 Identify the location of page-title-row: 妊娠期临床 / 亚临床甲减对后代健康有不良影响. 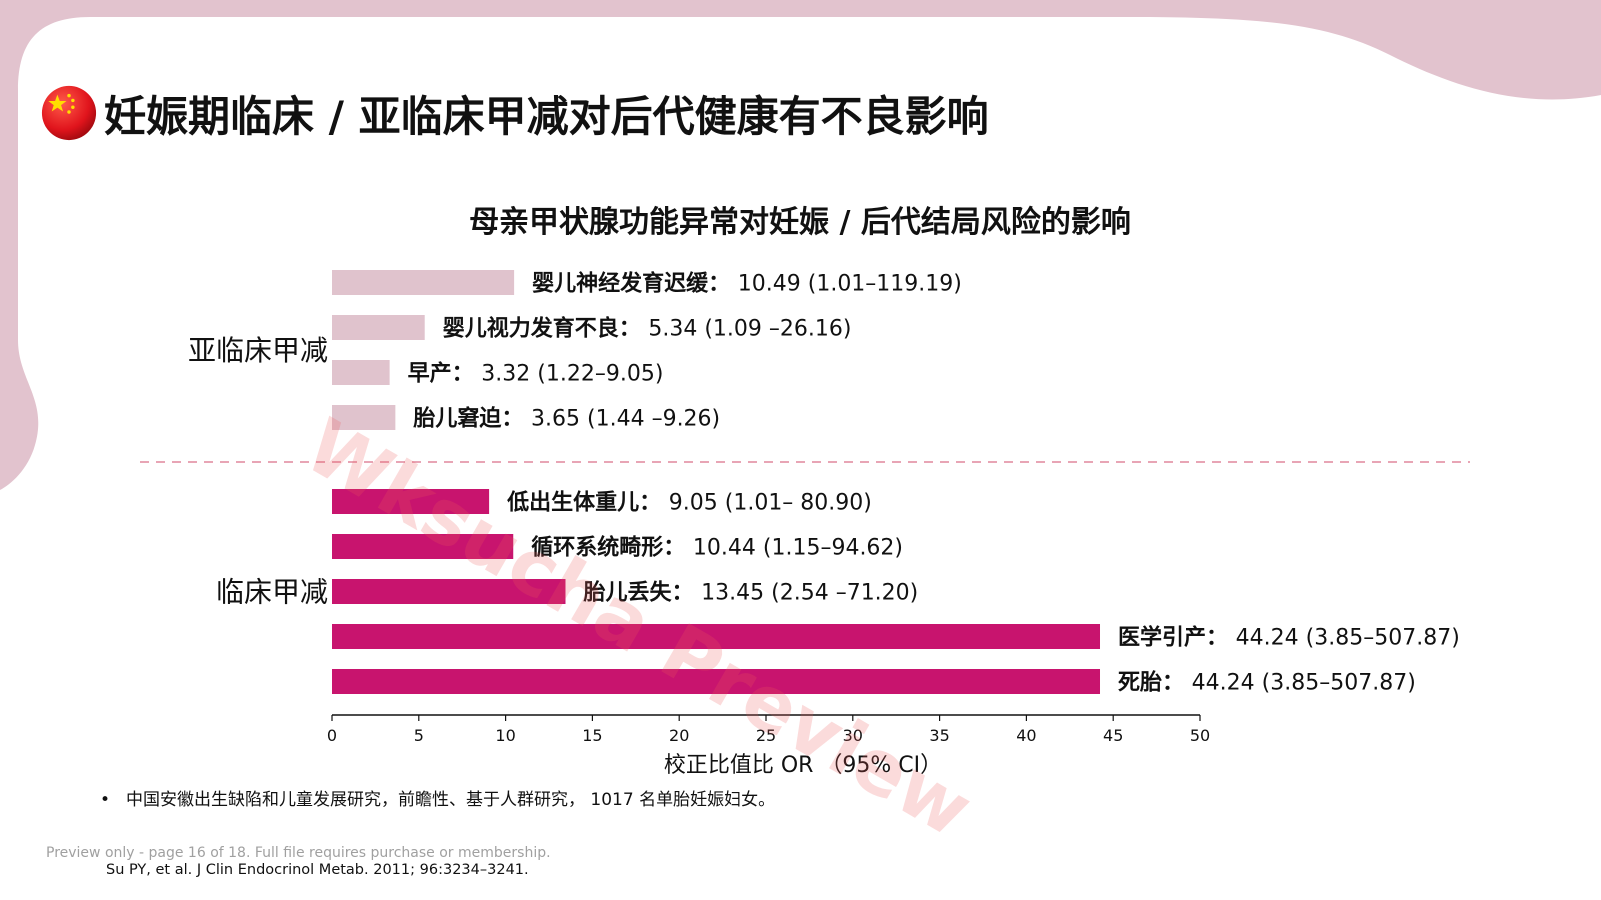
(514, 113).